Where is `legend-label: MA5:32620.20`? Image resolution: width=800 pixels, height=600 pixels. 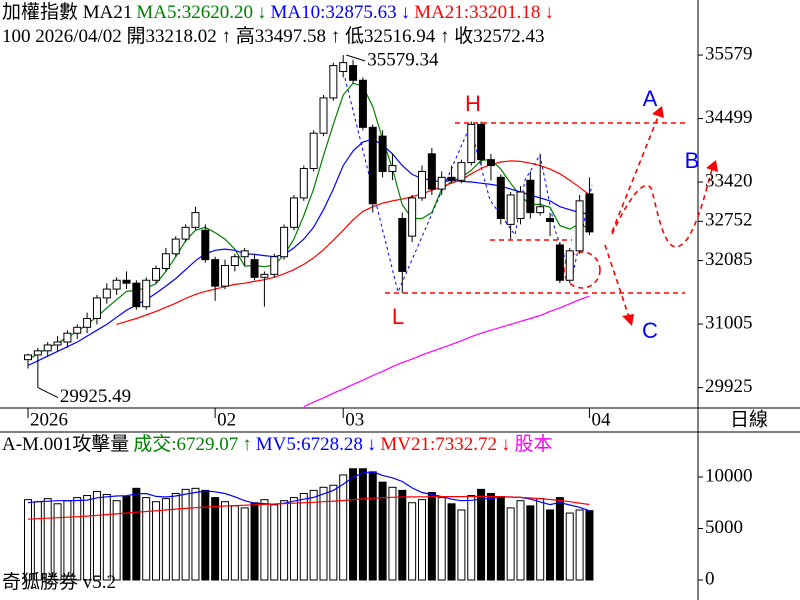 legend-label: MA5:32620.20 is located at coordinates (195, 12).